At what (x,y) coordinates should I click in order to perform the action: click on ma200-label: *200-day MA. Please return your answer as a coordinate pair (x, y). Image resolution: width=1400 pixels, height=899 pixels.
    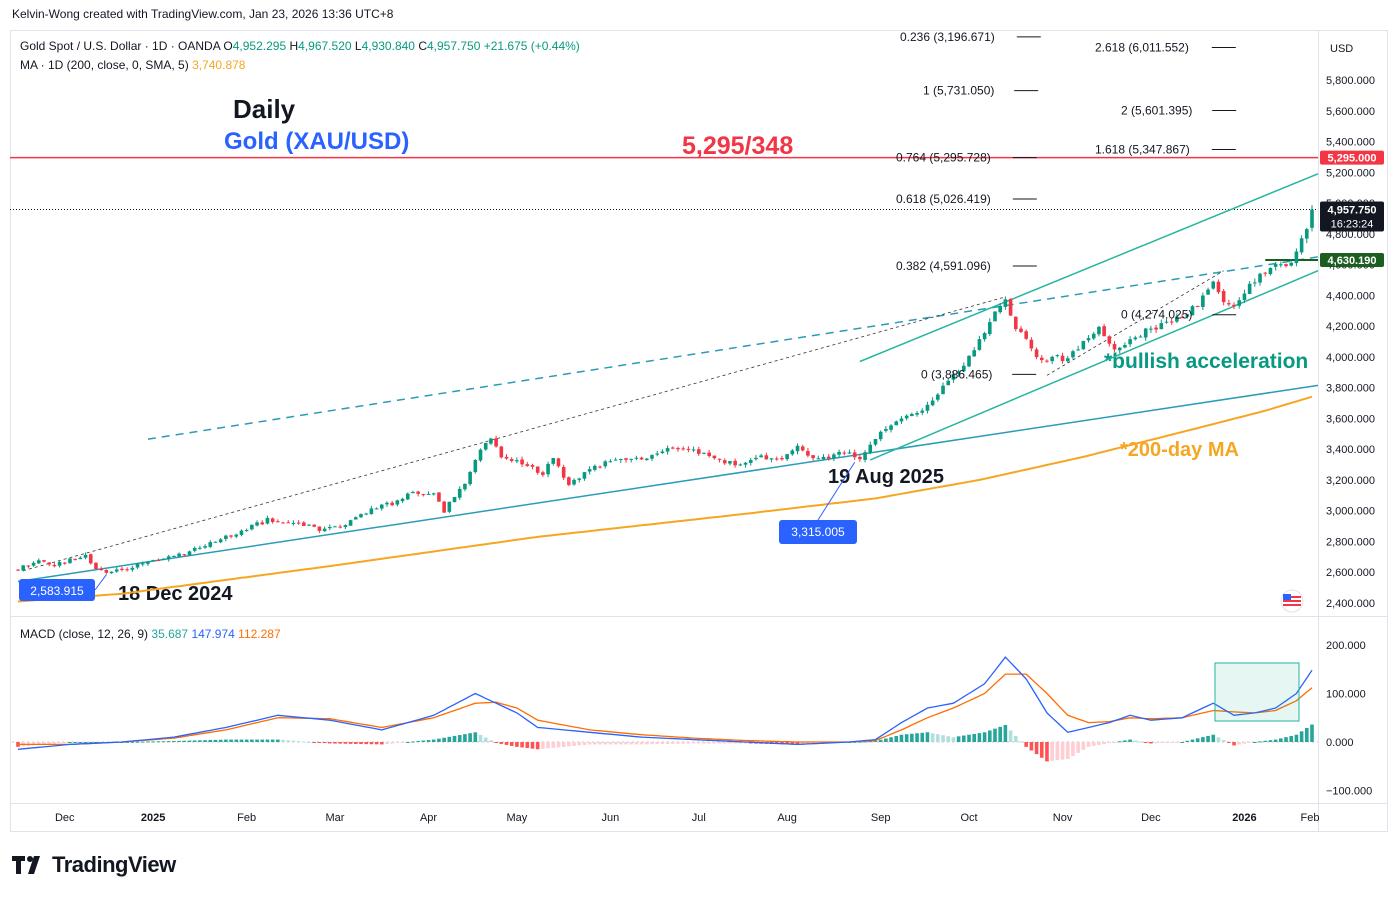
    Looking at the image, I should click on (1179, 450).